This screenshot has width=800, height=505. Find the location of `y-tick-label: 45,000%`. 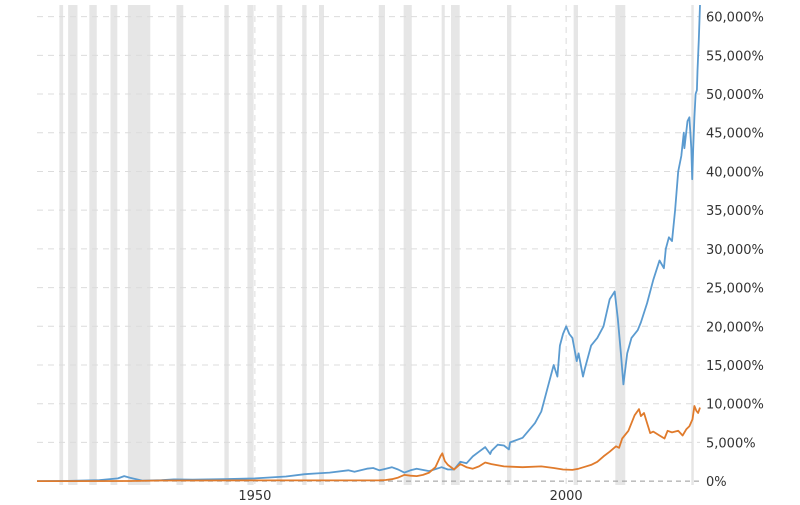

y-tick-label: 45,000% is located at coordinates (735, 134).